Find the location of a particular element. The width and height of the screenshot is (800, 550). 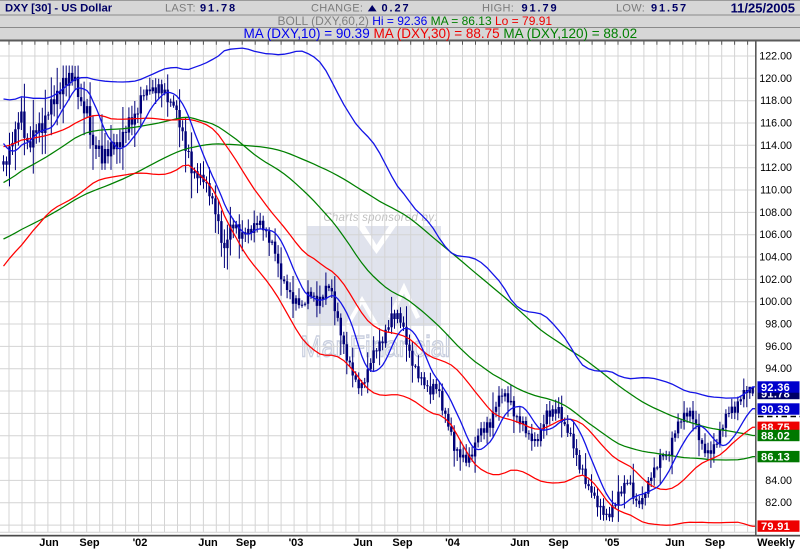

svg-text: '04 is located at coordinates (453, 543).